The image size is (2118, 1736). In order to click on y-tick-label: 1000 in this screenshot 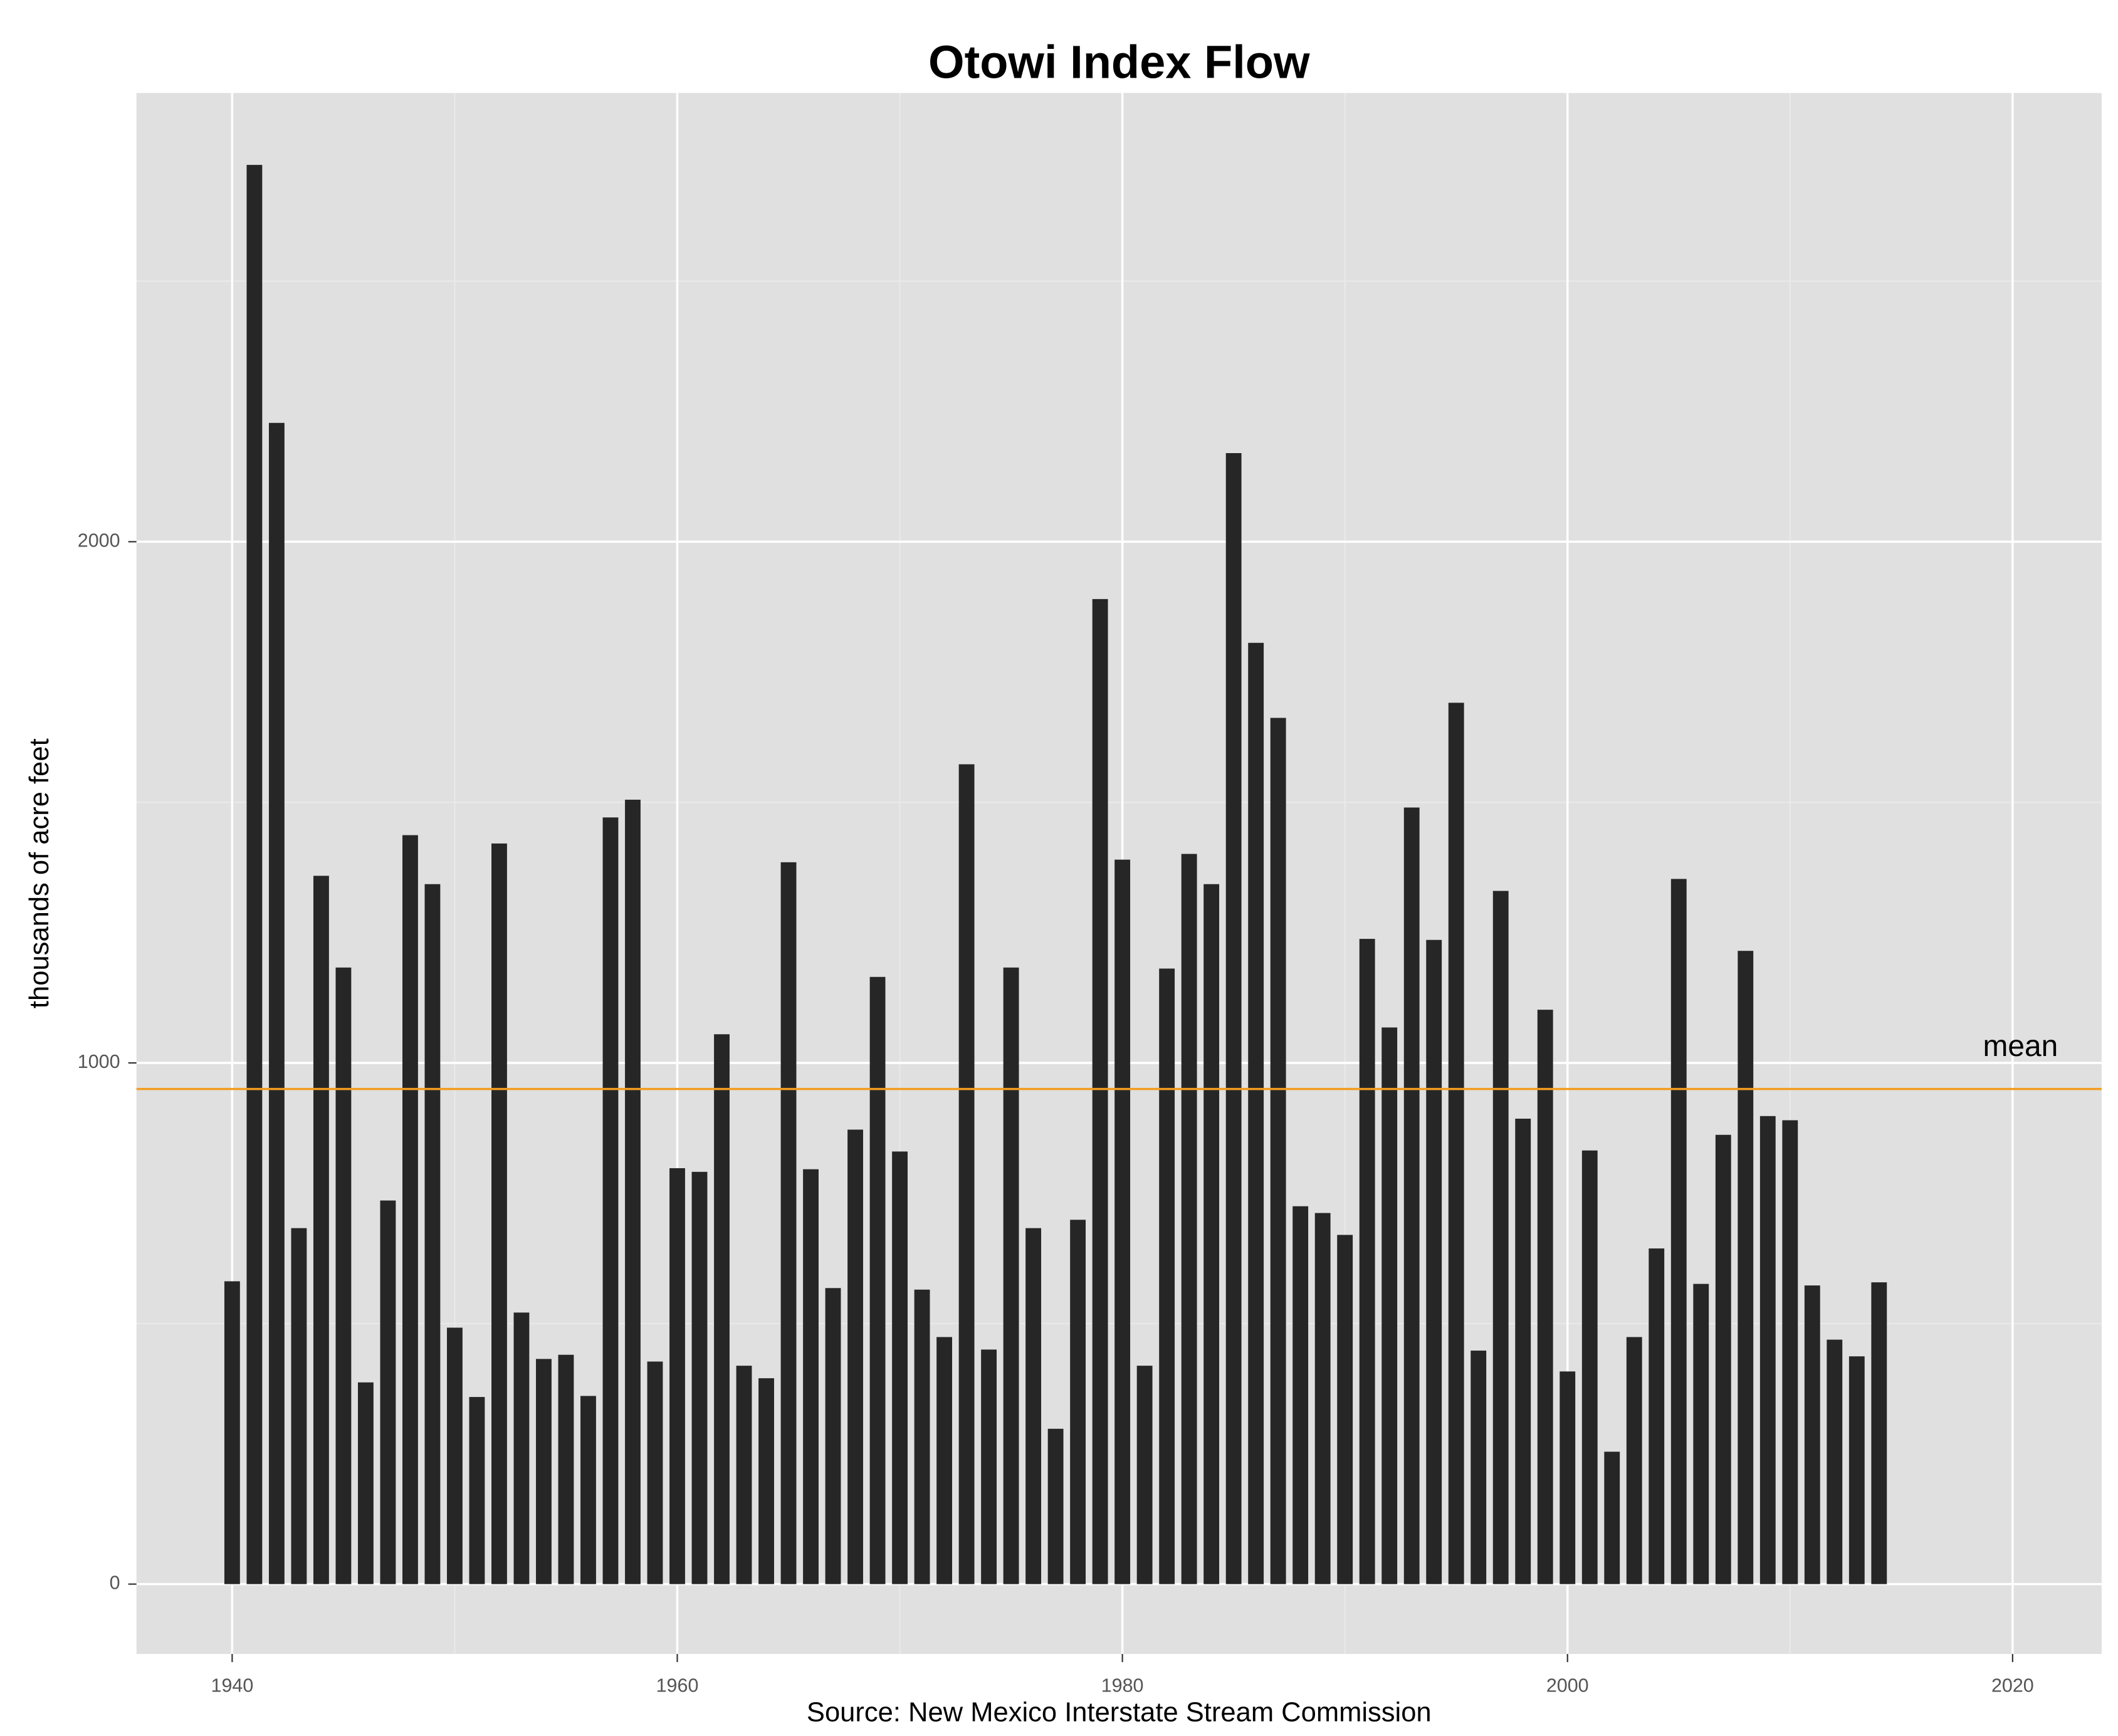, I will do `click(99, 1061)`.